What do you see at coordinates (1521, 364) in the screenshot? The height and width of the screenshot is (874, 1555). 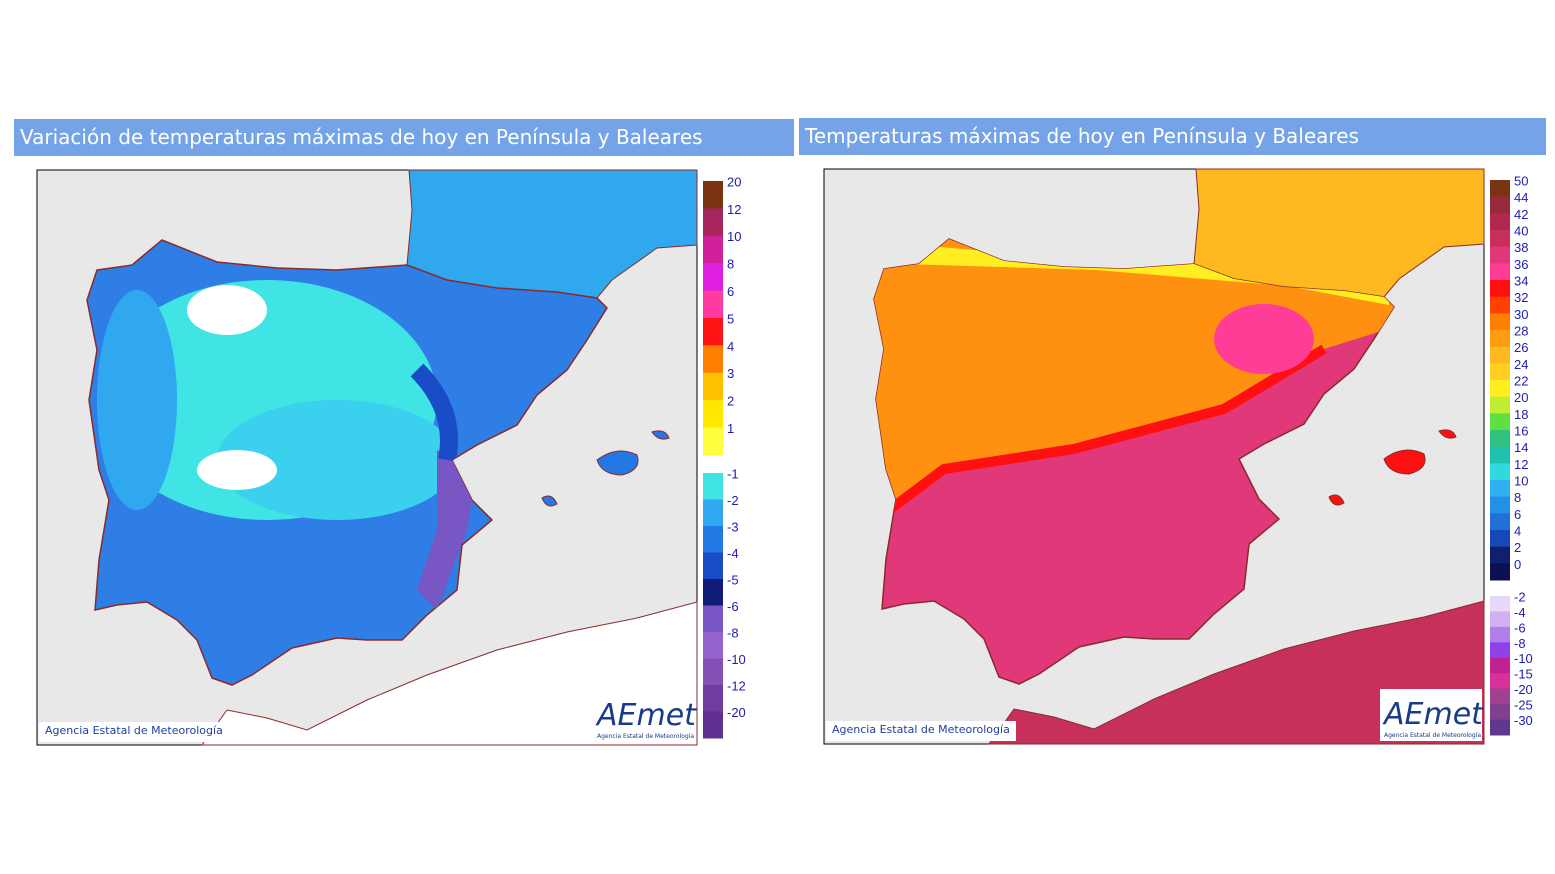 I see `legend-label: 24` at bounding box center [1521, 364].